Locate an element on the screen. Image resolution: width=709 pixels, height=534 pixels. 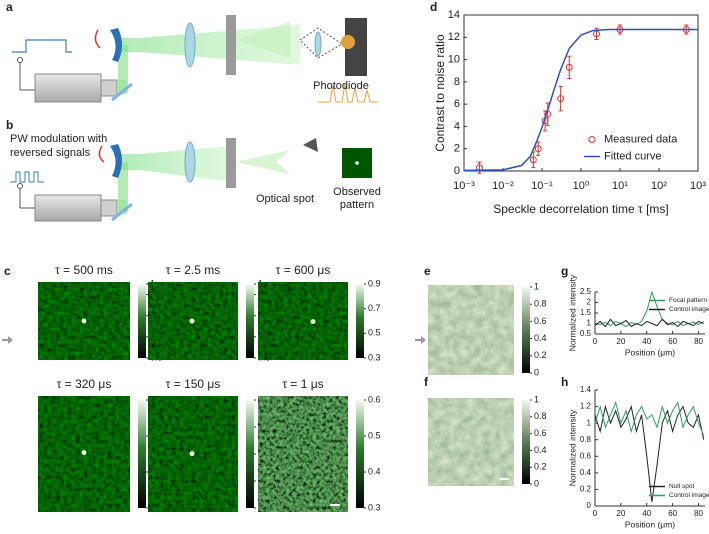
y-tick-label: 0.2 is located at coordinates (586, 489).